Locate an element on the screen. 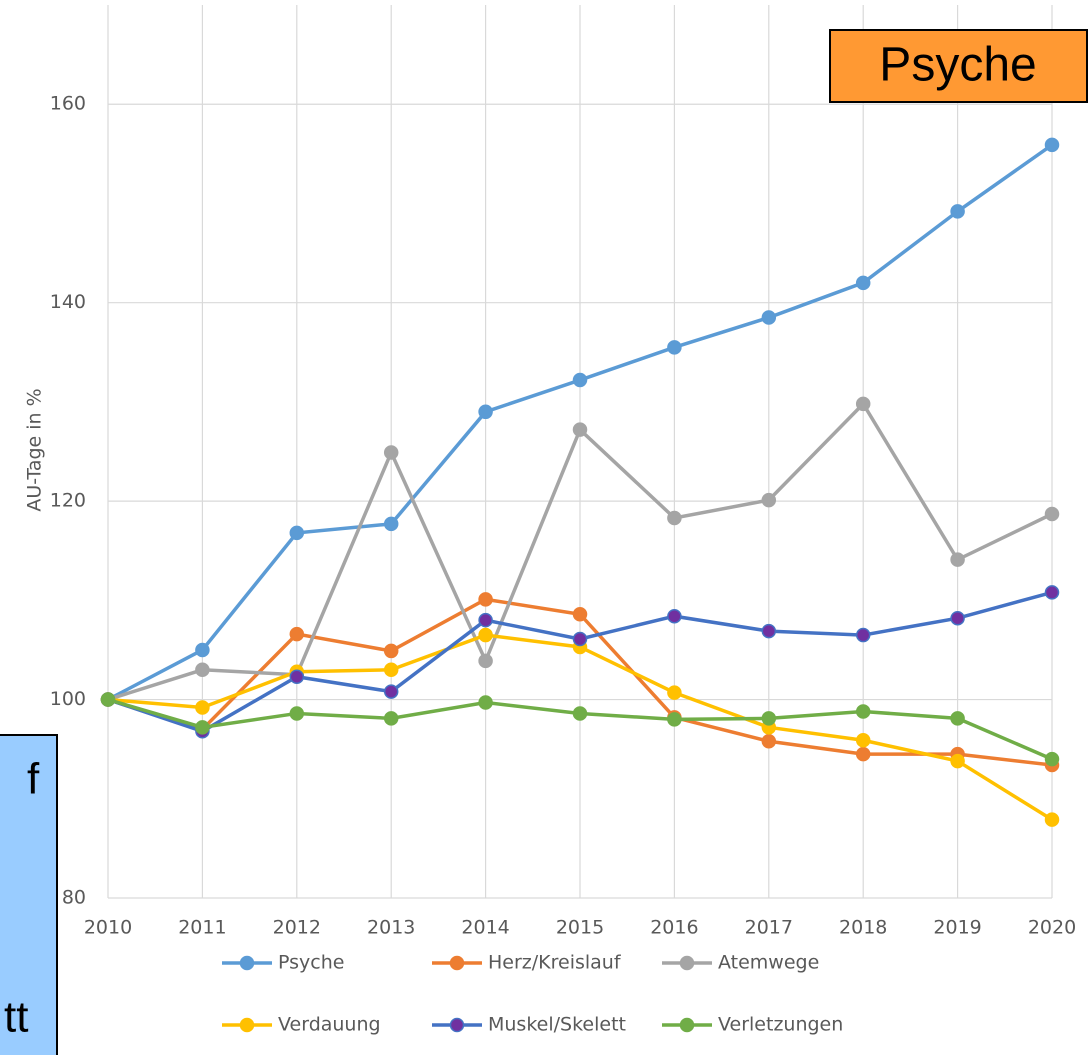  x-tick-label: 2016 is located at coordinates (674, 928).